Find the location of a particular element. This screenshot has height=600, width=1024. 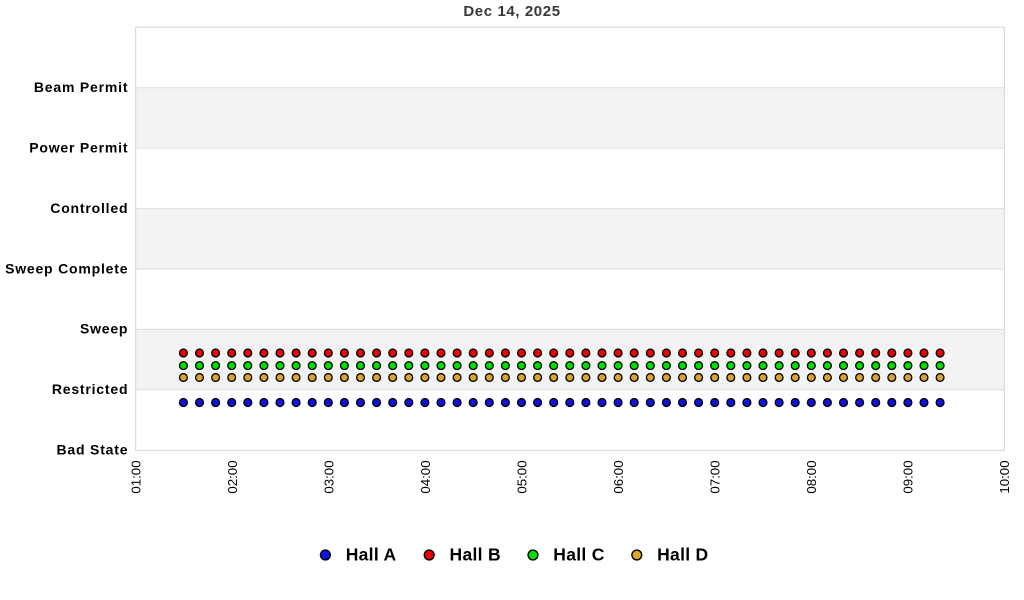

svg-text: Hall D is located at coordinates (682, 555).